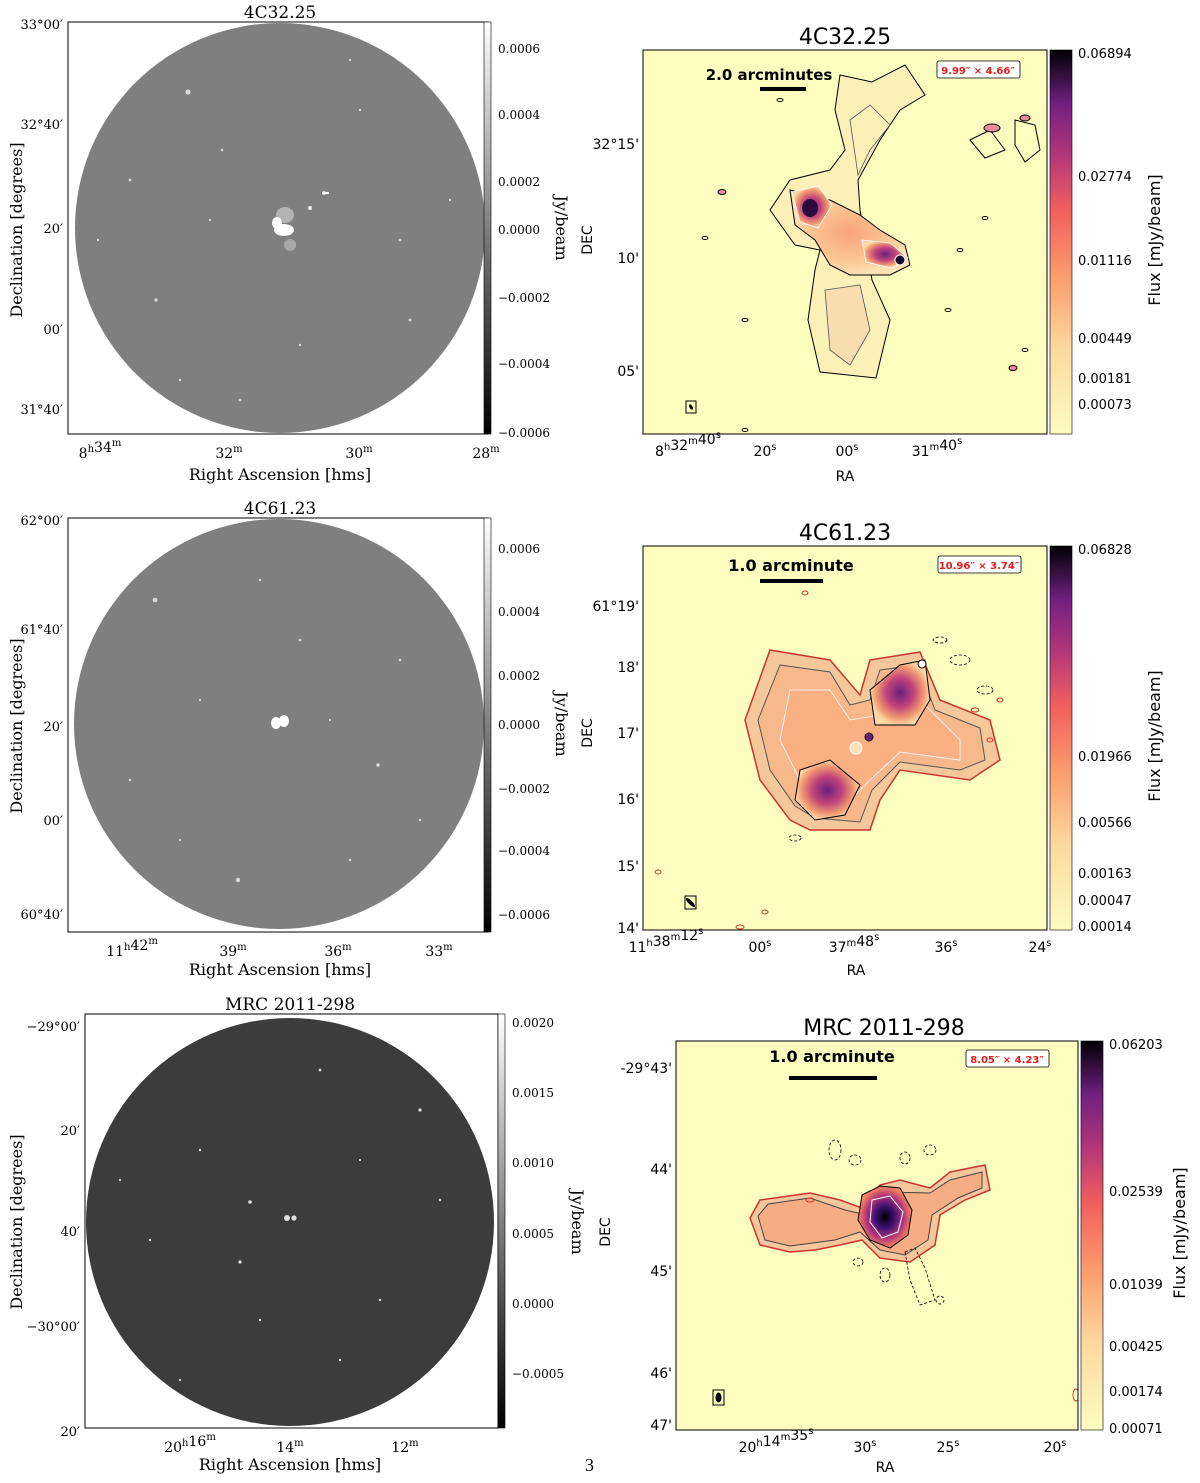 The width and height of the screenshot is (1200, 1483). Describe the element at coordinates (41, 718) in the screenshot. I see `y-tick-labels: 62°00′ 61°40′ 20′ 00′ 60°40′` at that location.